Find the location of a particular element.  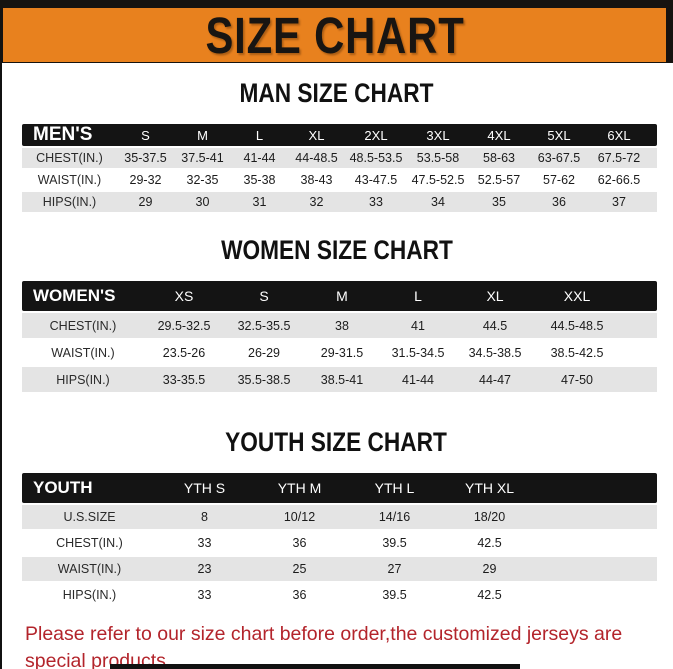

women-section-heading: WOMEN SIZE CHART is located at coordinates (336, 250).